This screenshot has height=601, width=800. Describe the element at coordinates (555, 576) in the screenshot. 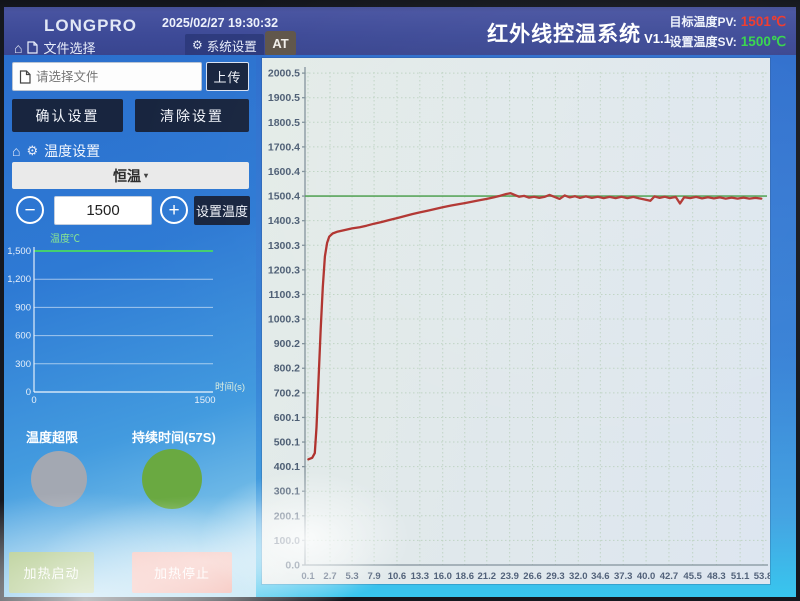

I see `svg-text: 29.3` at that location.